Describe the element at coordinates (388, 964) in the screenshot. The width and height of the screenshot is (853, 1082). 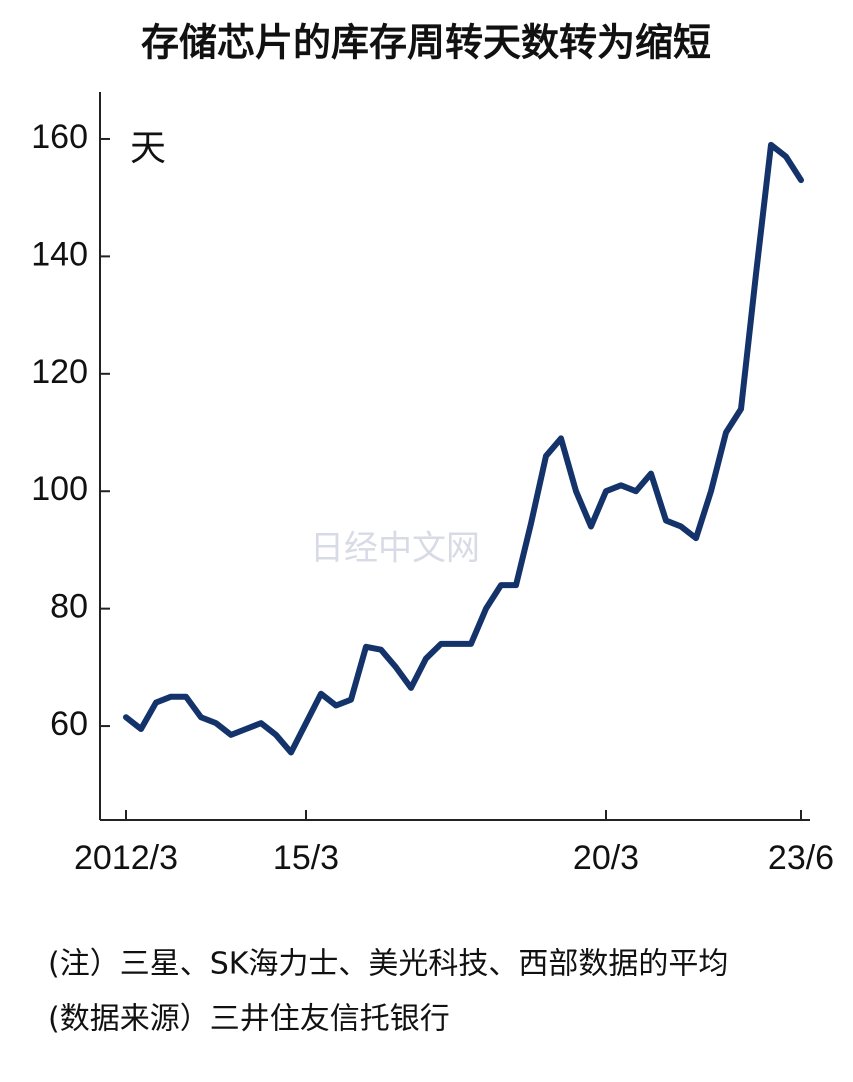
I see `note: (注）三星、SK海力士、美光科技、西部数据的平均` at that location.